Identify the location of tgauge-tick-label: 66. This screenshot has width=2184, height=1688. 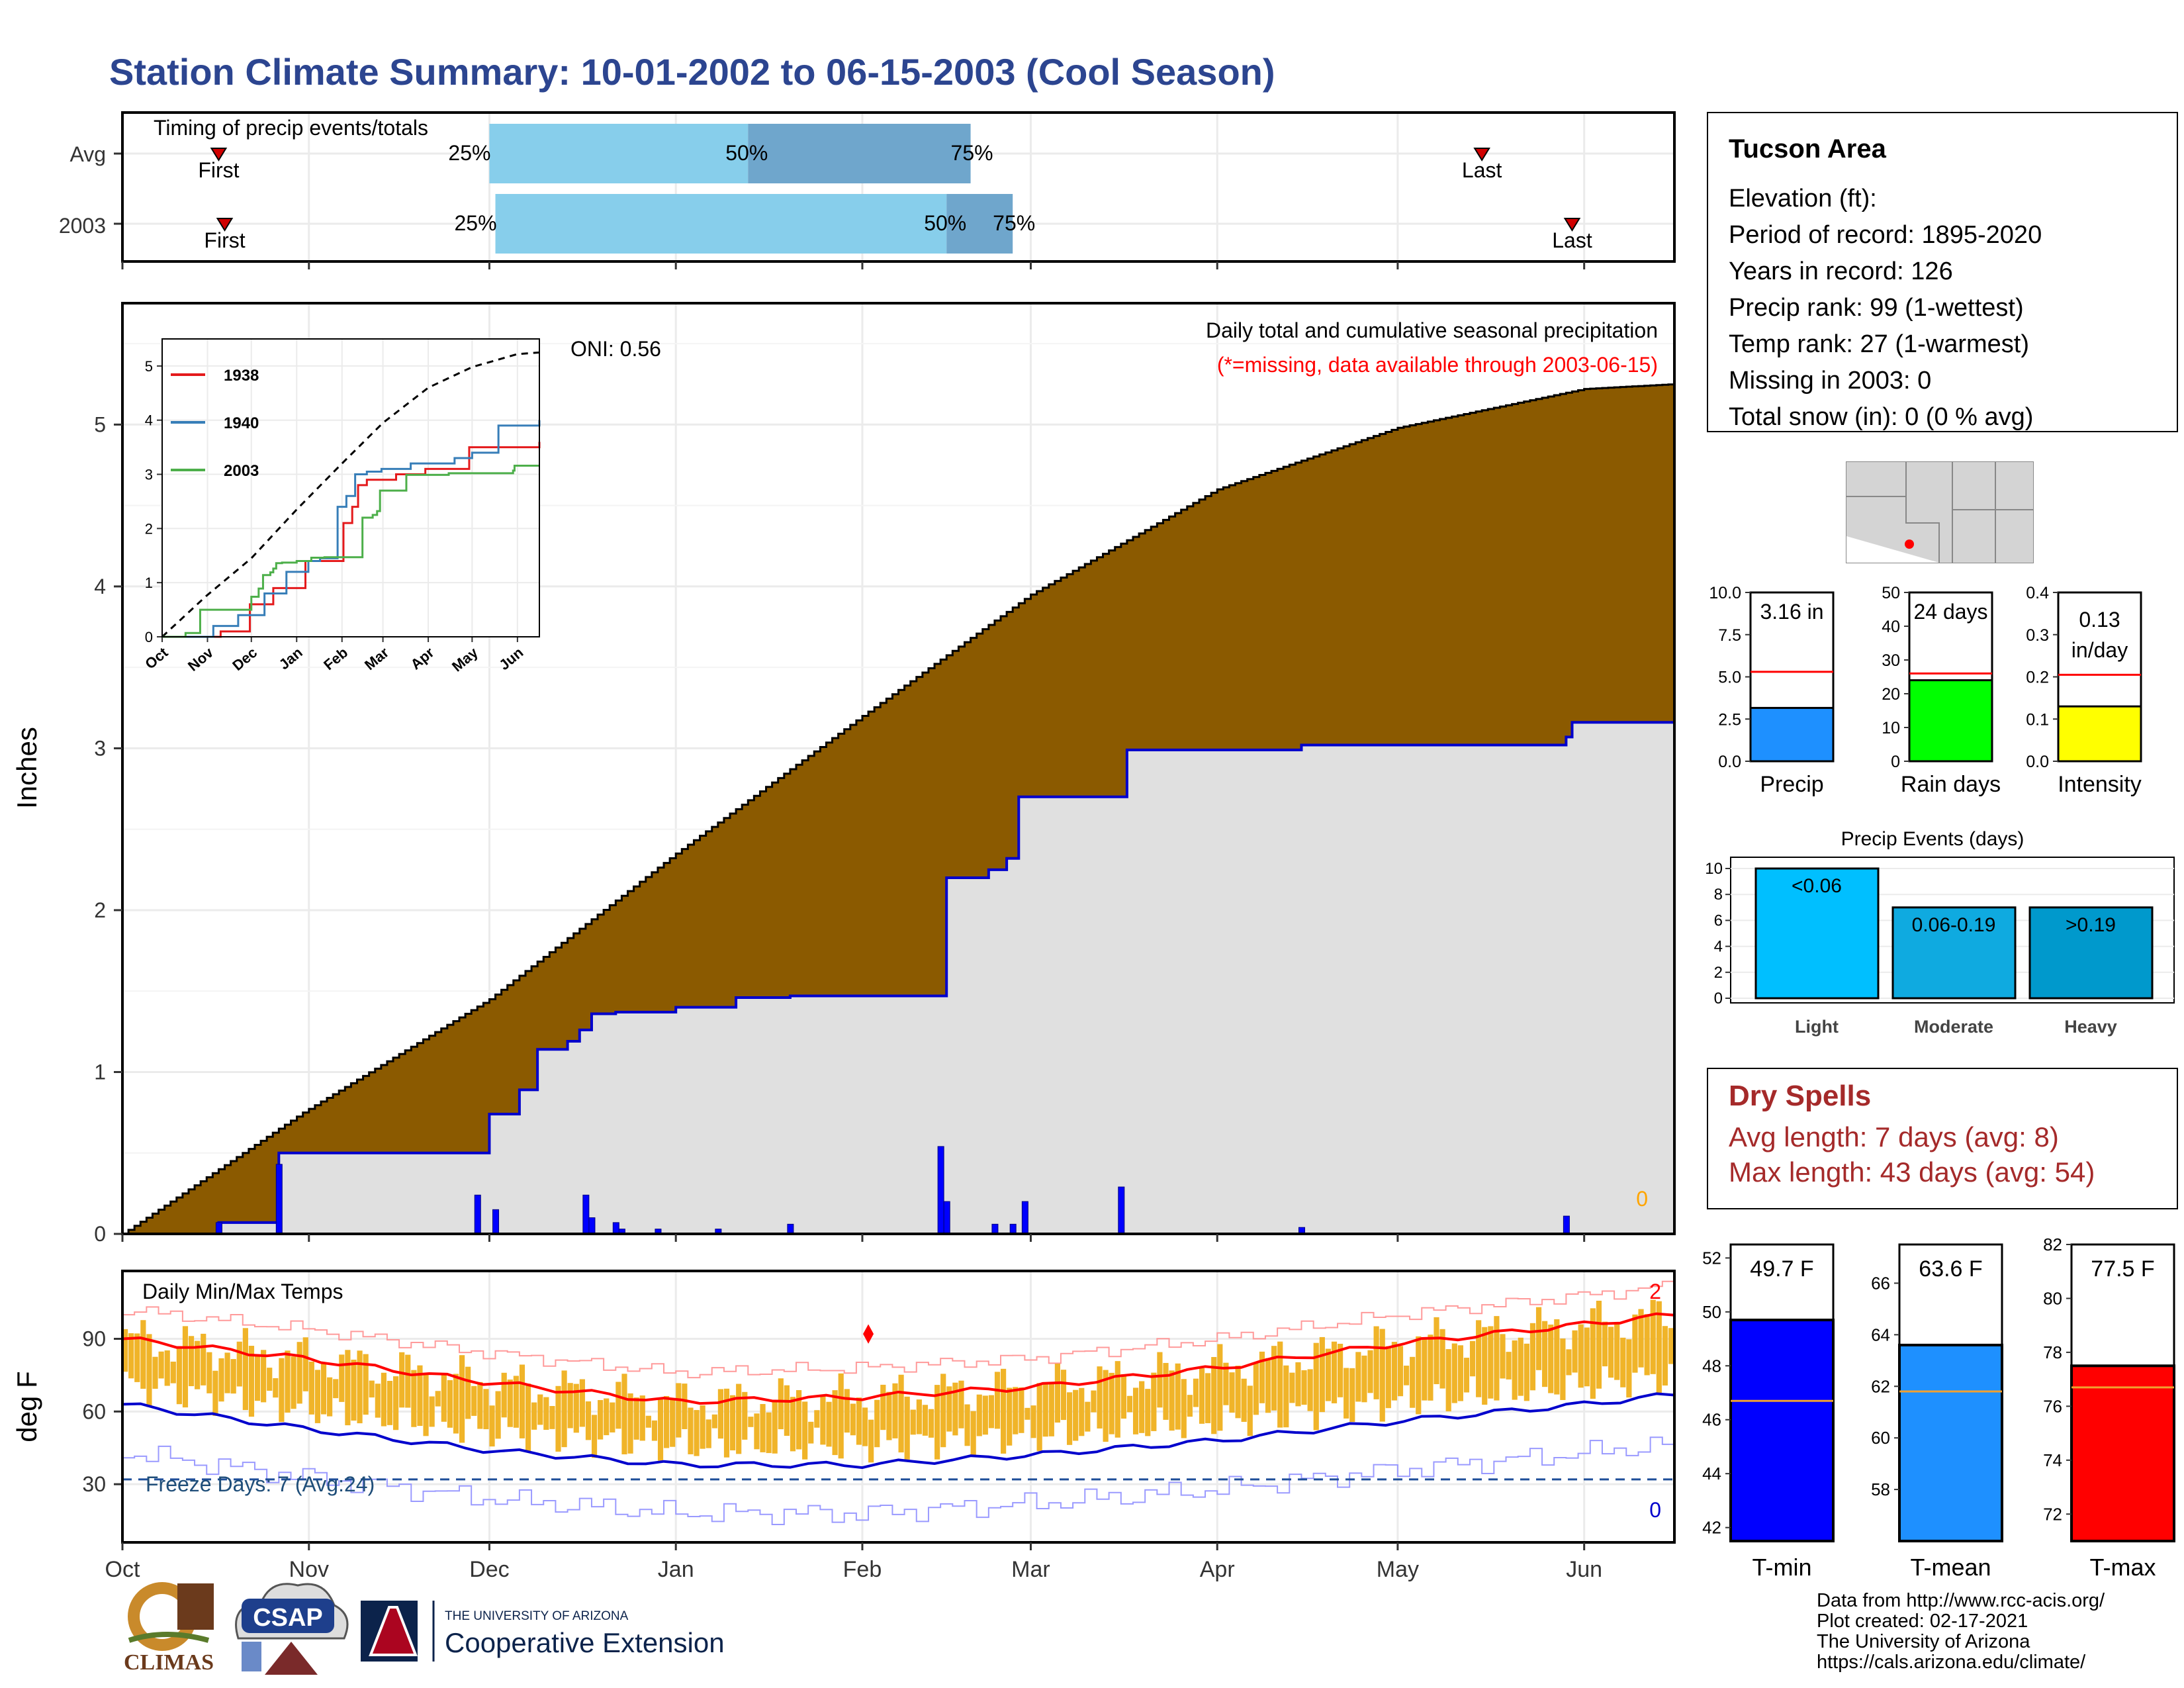
(1880, 1283).